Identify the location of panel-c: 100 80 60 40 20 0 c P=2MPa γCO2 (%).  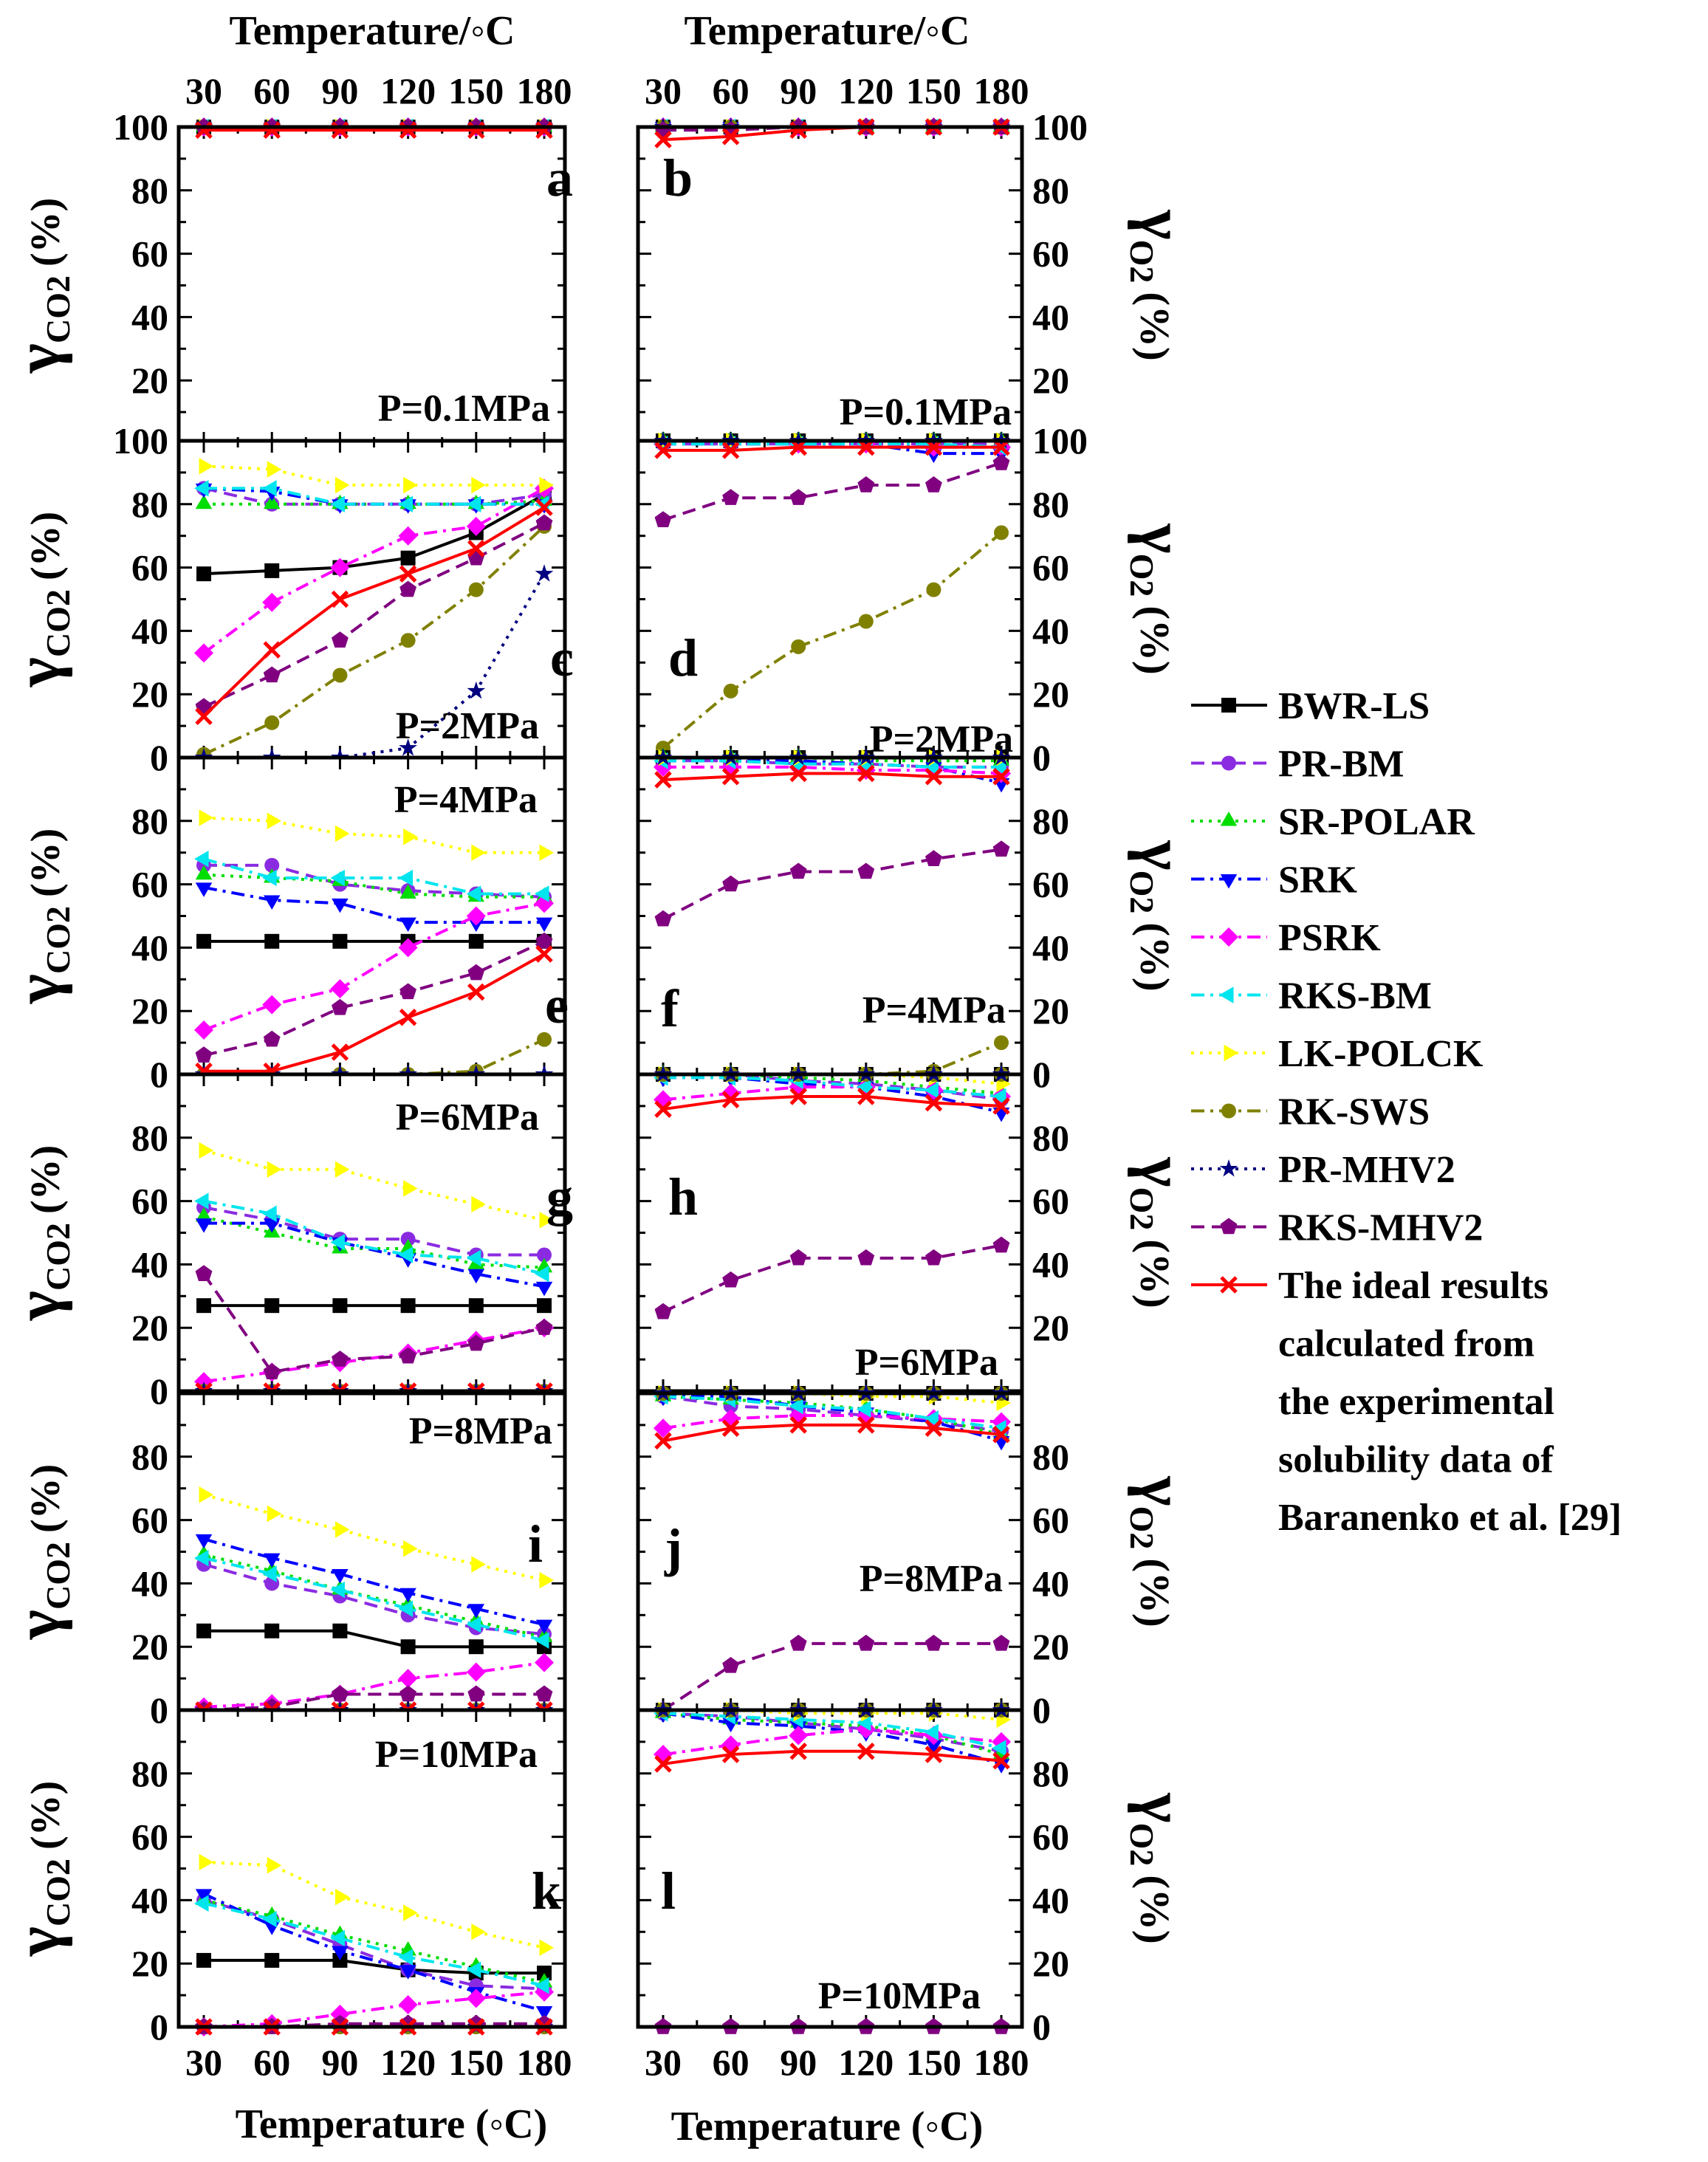
(288, 599).